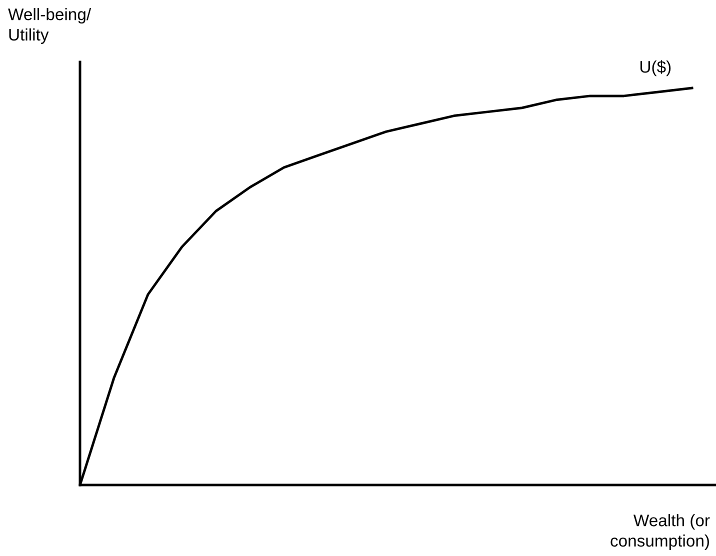 This screenshot has width=716, height=556. Describe the element at coordinates (655, 68) in the screenshot. I see `series-label: U($)` at that location.